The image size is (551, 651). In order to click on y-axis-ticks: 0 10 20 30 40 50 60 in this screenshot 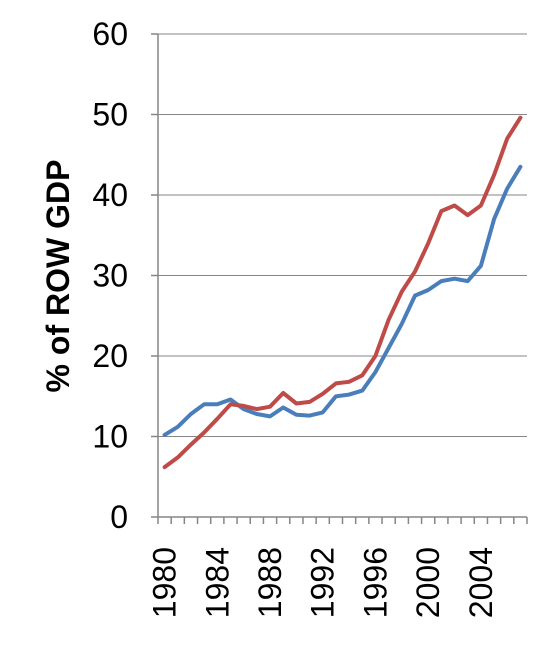, I will do `click(125, 275)`.